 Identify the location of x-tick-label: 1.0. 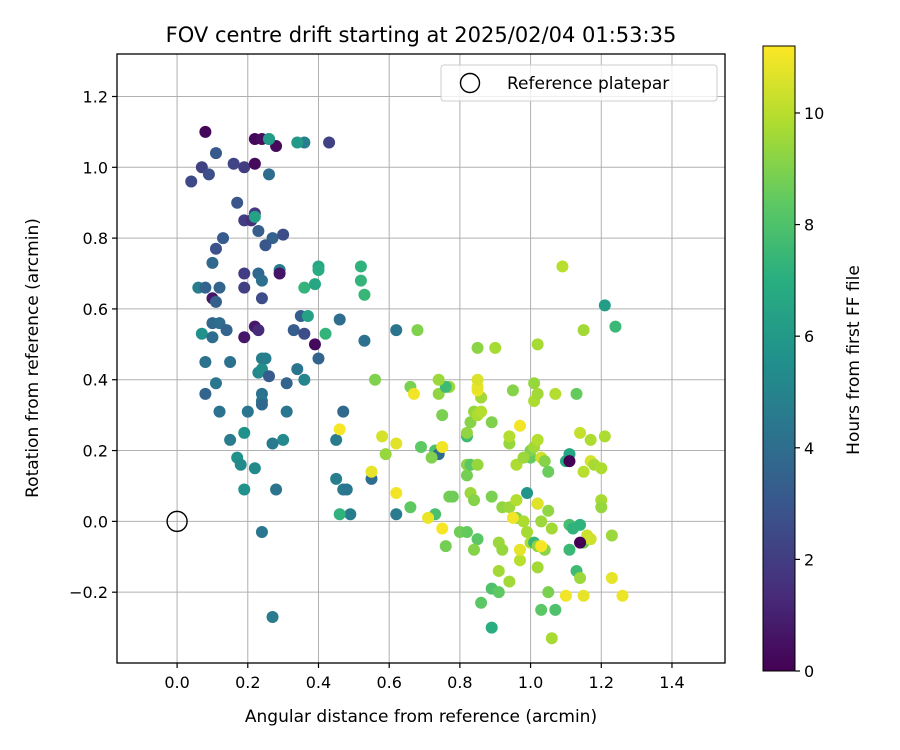
(530, 682).